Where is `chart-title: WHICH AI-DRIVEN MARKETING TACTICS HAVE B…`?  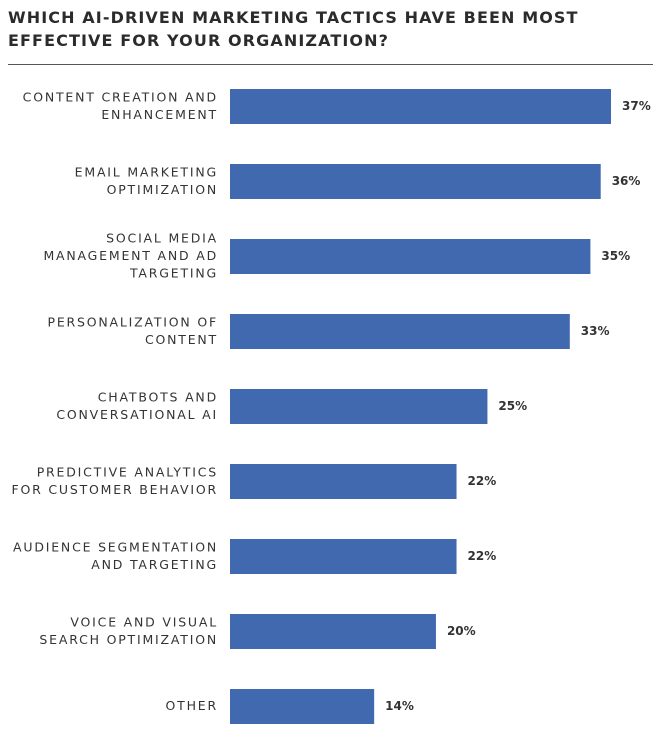
chart-title: WHICH AI-DRIVEN MARKETING TACTICS HAVE B… is located at coordinates (293, 29).